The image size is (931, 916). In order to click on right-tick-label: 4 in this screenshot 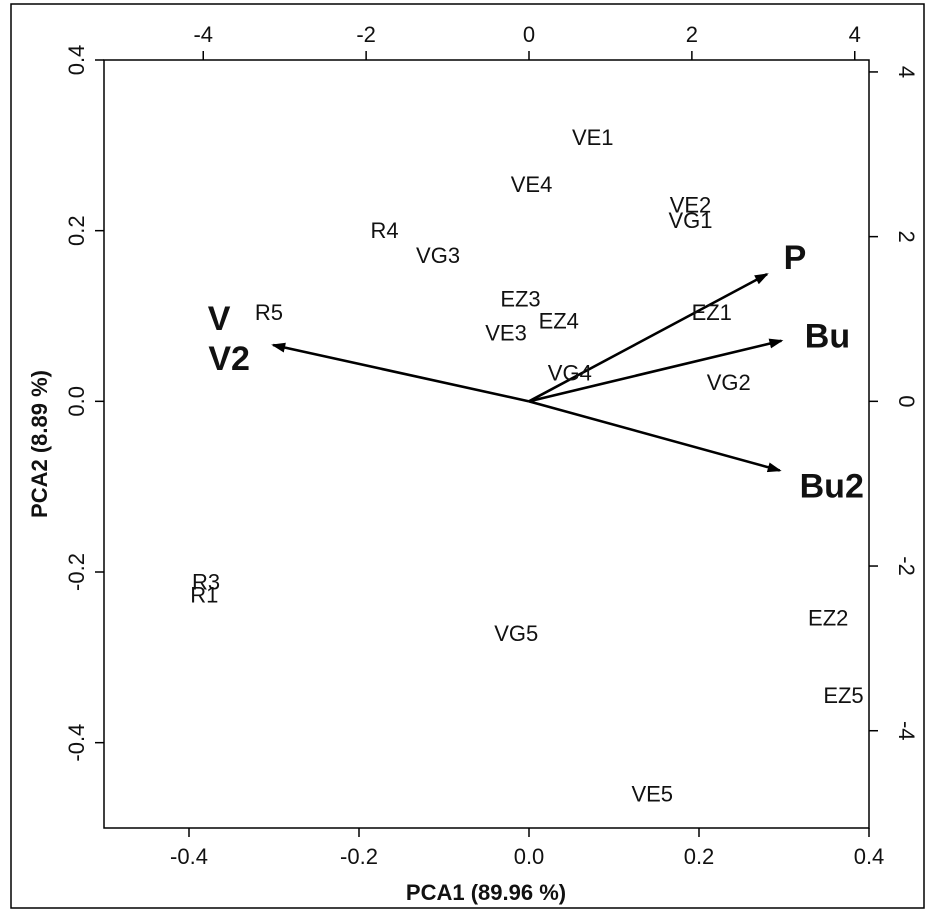, I will do `click(906, 72)`.